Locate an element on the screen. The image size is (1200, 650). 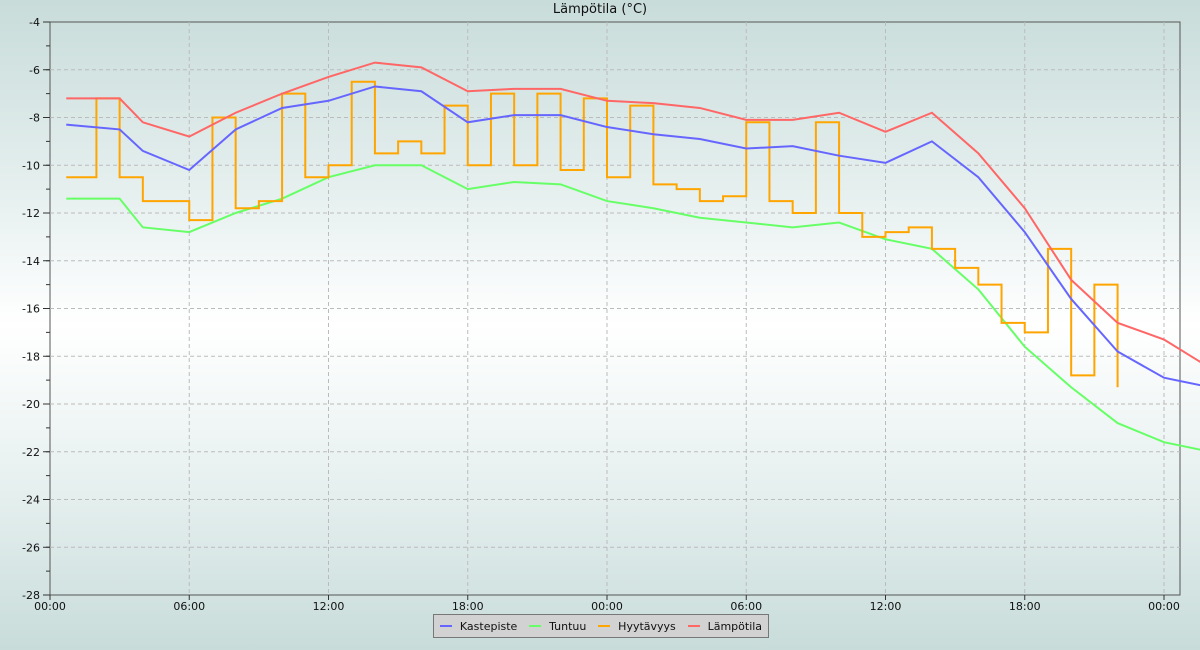
legend-label: Hyytävyys is located at coordinates (647, 626).